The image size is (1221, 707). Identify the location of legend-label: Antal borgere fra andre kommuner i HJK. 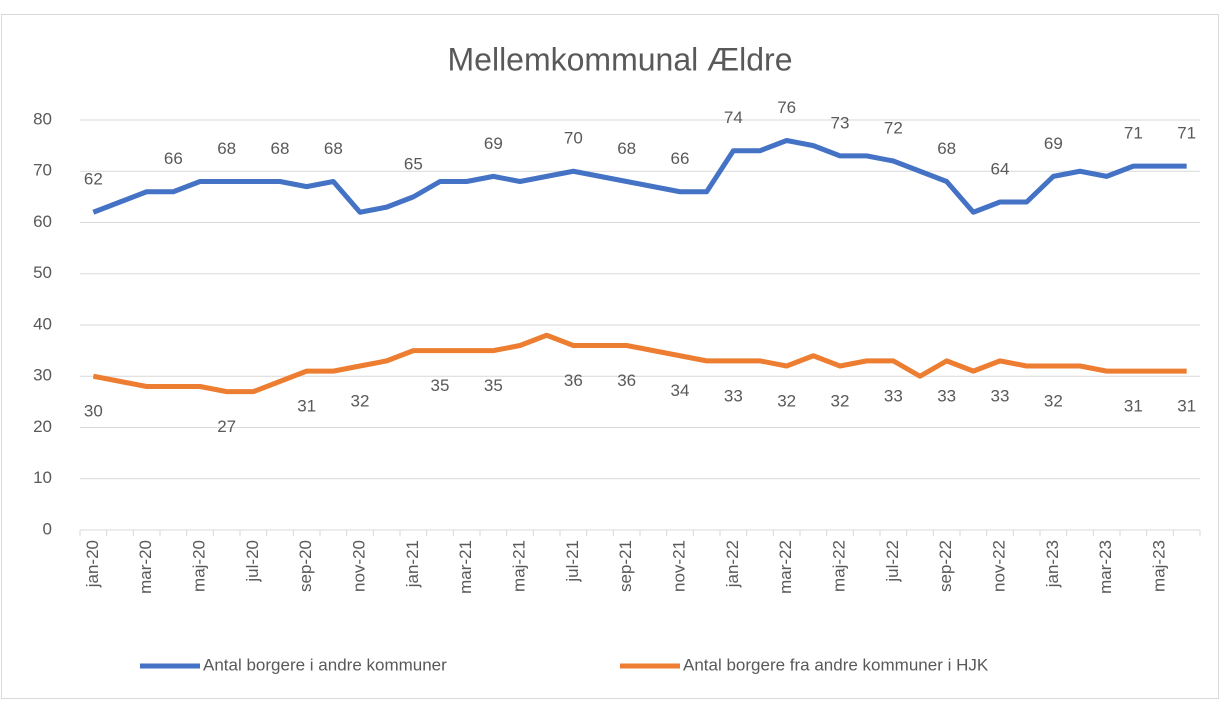
(836, 664).